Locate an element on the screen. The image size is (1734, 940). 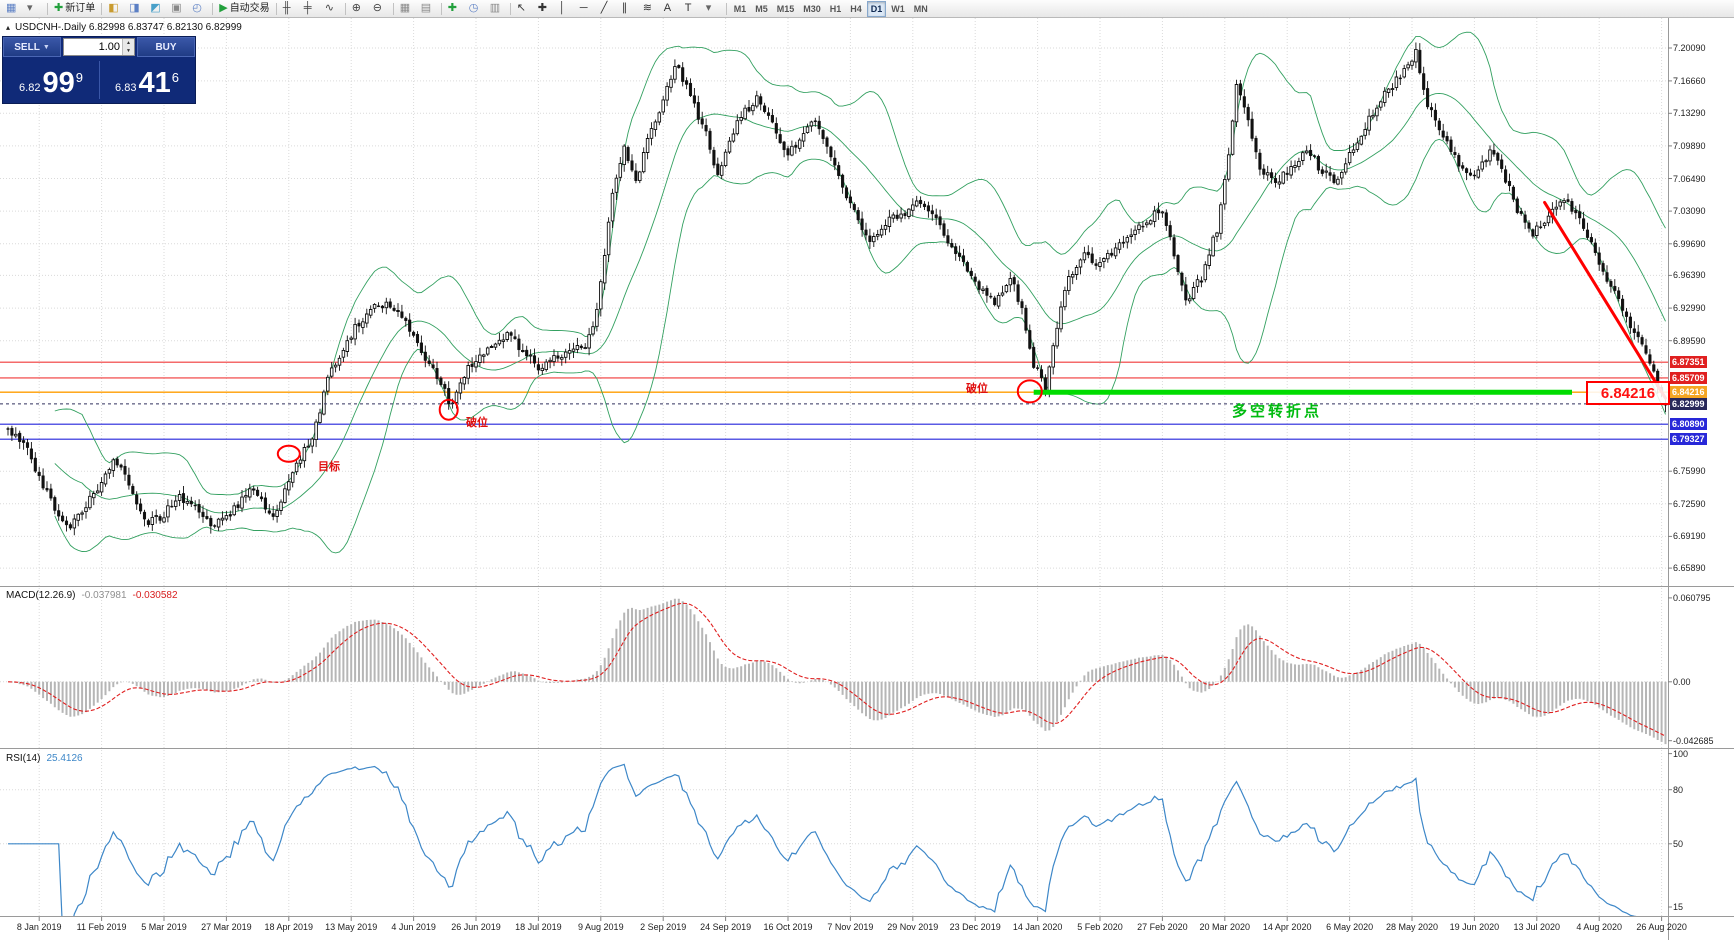
fibonacci-button: ≋ is located at coordinates (650, 9).